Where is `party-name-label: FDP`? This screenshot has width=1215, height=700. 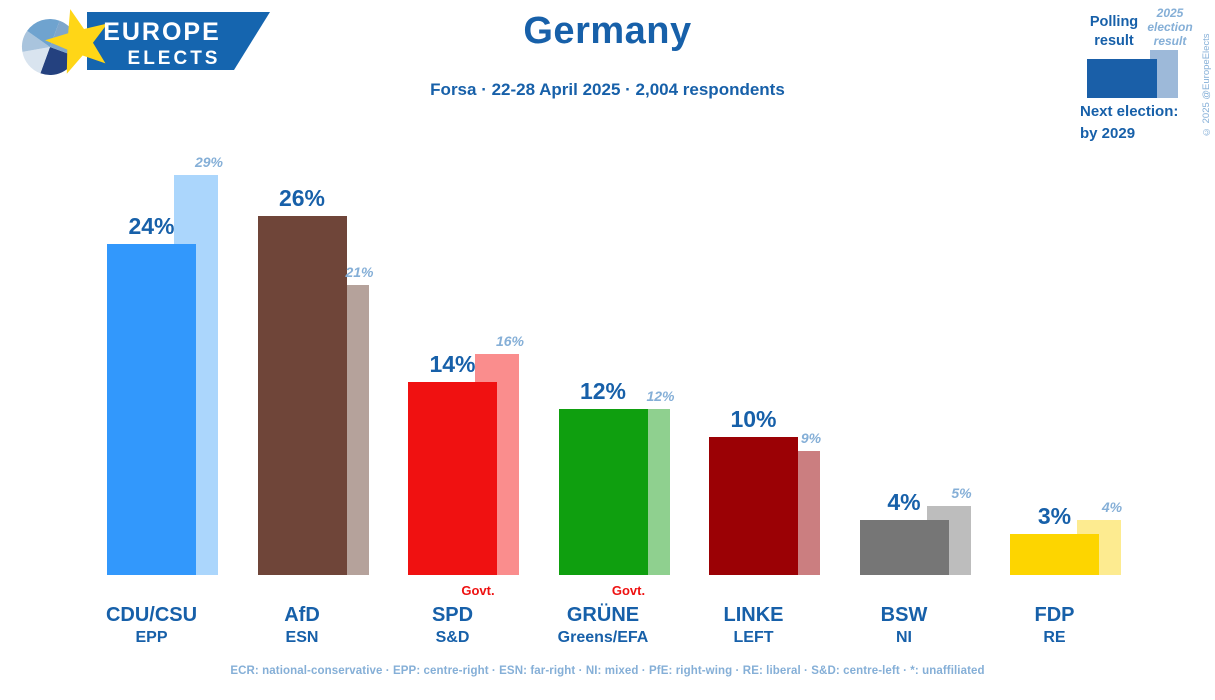 party-name-label: FDP is located at coordinates (1054, 615).